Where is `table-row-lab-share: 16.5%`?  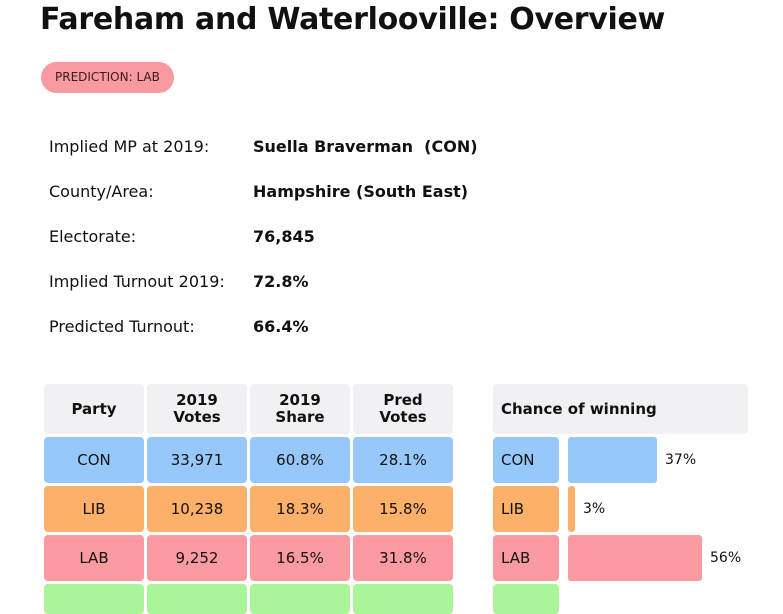
table-row-lab-share: 16.5% is located at coordinates (300, 558).